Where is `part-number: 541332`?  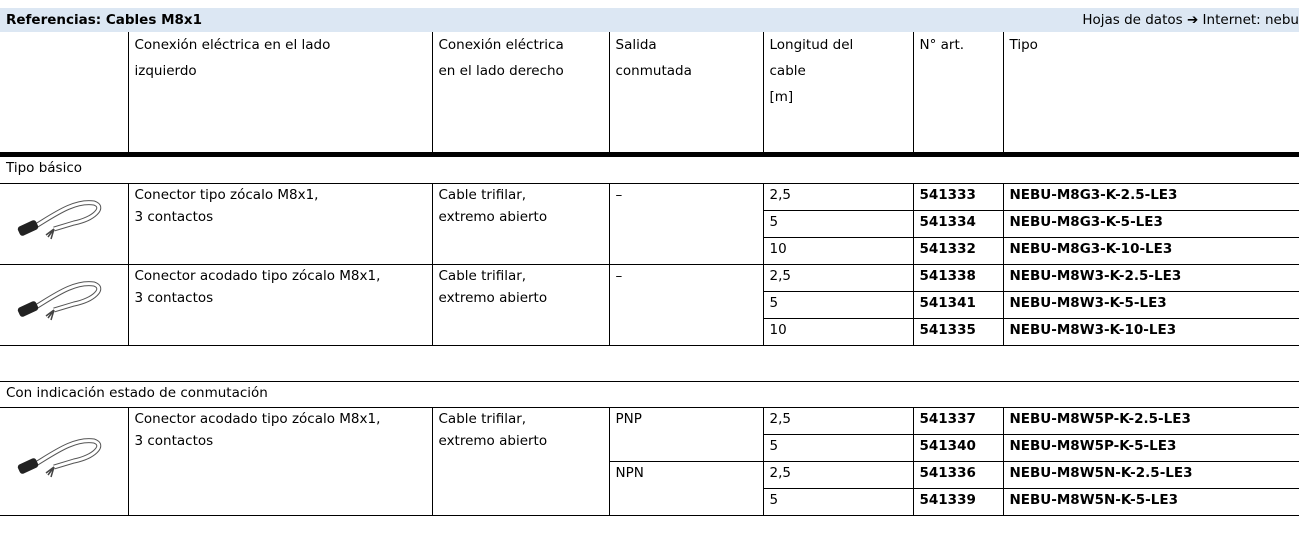 part-number: 541332 is located at coordinates (957, 251).